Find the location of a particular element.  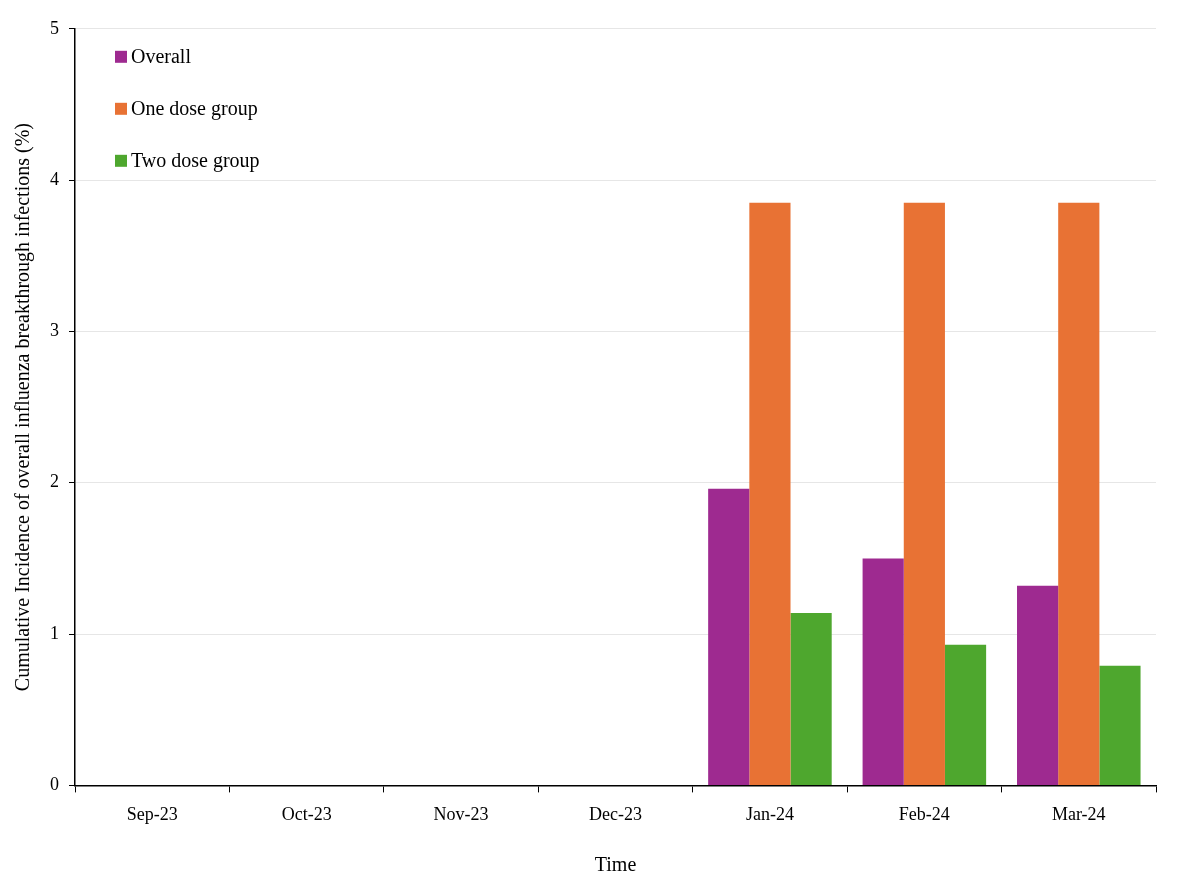

x-tick-label: Dec-23 is located at coordinates (615, 813).